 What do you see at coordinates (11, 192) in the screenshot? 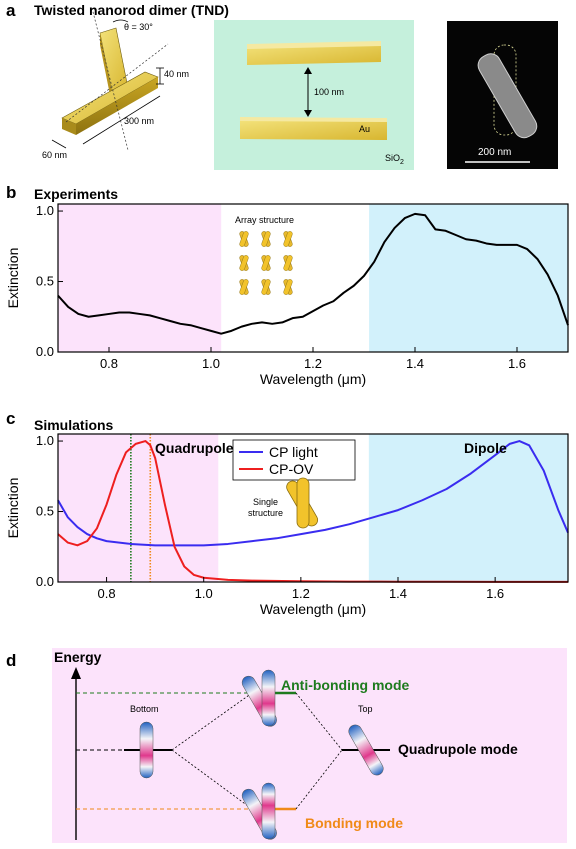
I see `panel-b-letter: b` at bounding box center [11, 192].